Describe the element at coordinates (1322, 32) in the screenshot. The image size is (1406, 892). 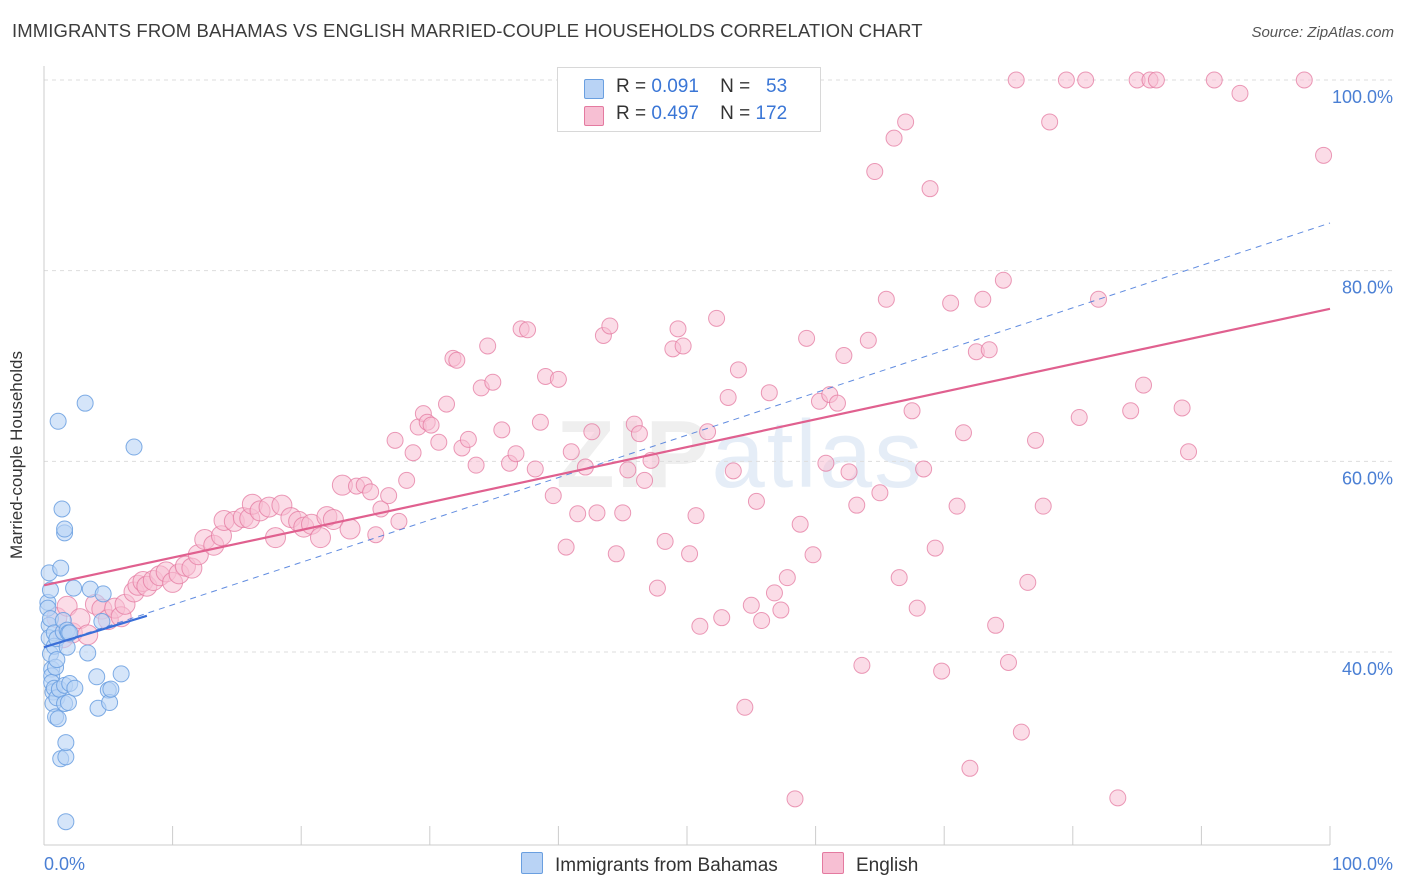
I see `source-label: Source: ZipAtlas.com` at that location.